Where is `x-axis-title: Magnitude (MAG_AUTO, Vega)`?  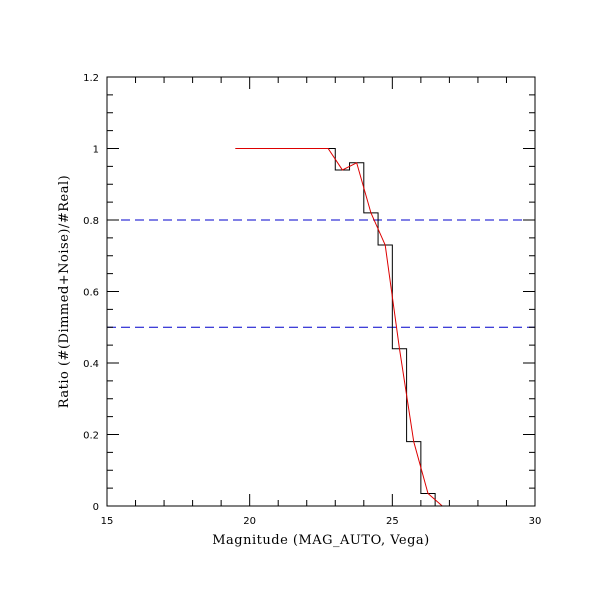 x-axis-title: Magnitude (MAG_AUTO, Vega) is located at coordinates (321, 540).